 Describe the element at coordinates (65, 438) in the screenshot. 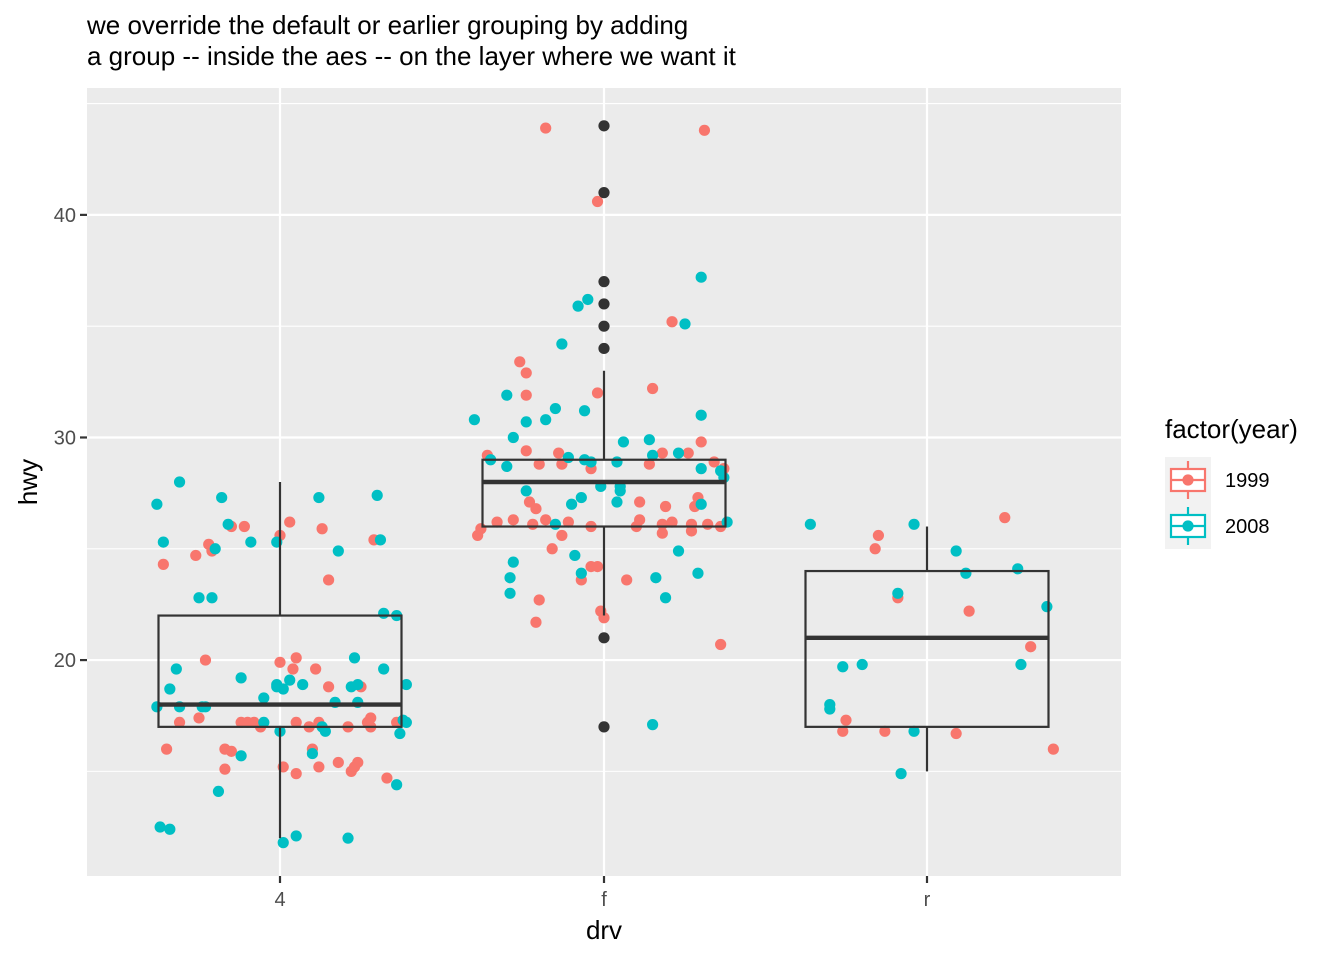

I see `y-tick-label: 30` at that location.